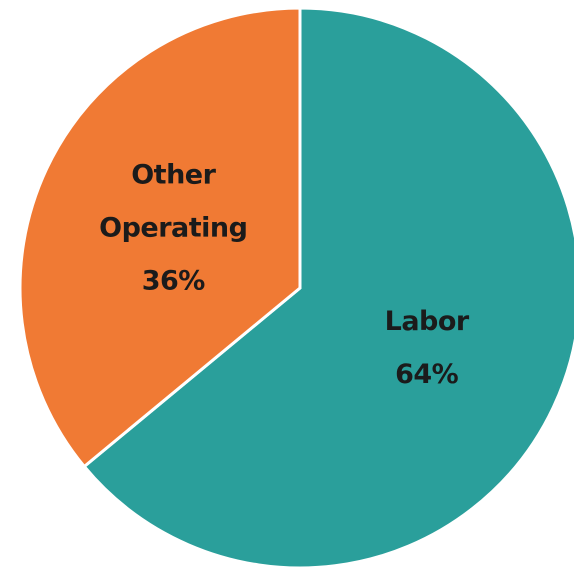  I want to click on slice-label: Other Operating 36%, so click(173, 228).